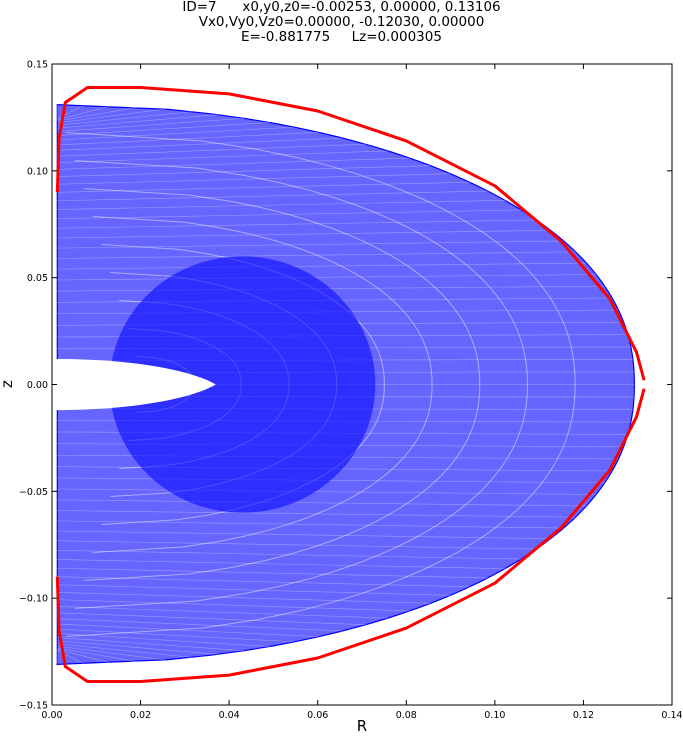  I want to click on x-tick-label: 0.02, so click(140, 715).